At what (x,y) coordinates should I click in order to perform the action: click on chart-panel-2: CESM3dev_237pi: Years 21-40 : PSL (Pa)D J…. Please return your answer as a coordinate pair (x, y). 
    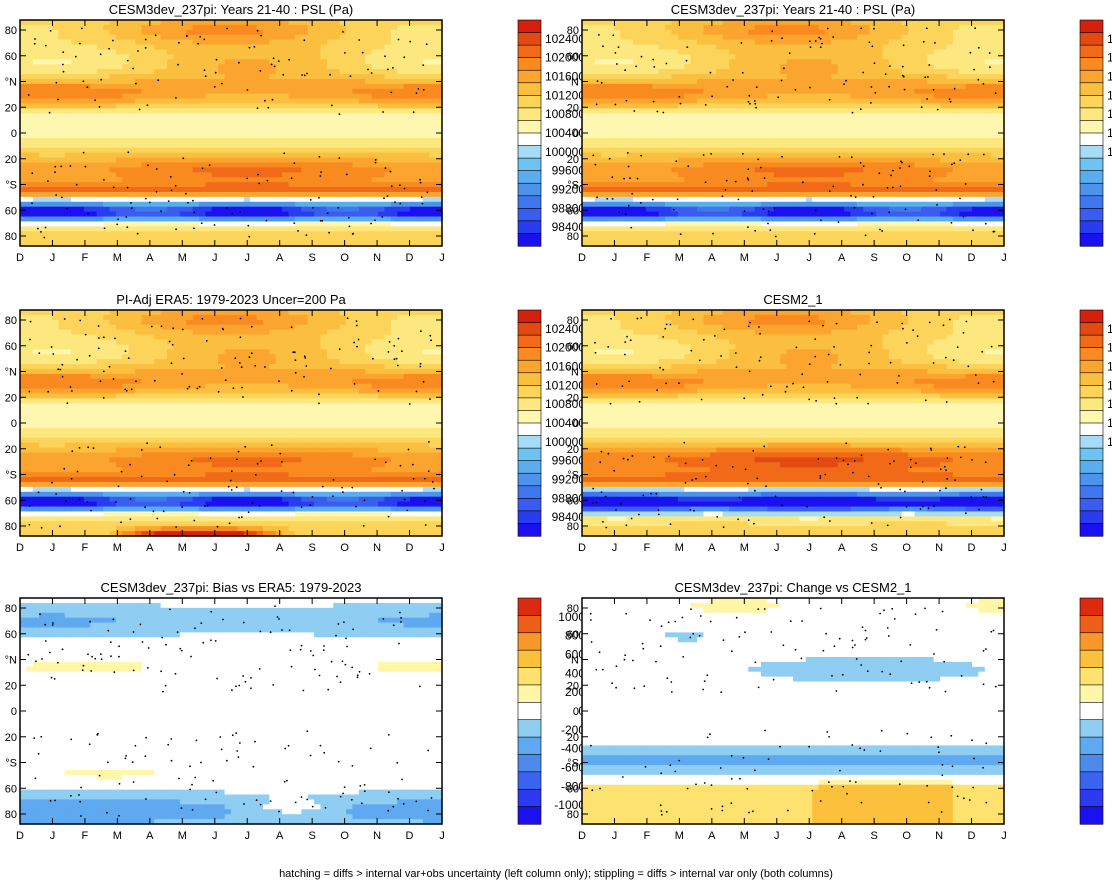
    Looking at the image, I should click on (839, 133).